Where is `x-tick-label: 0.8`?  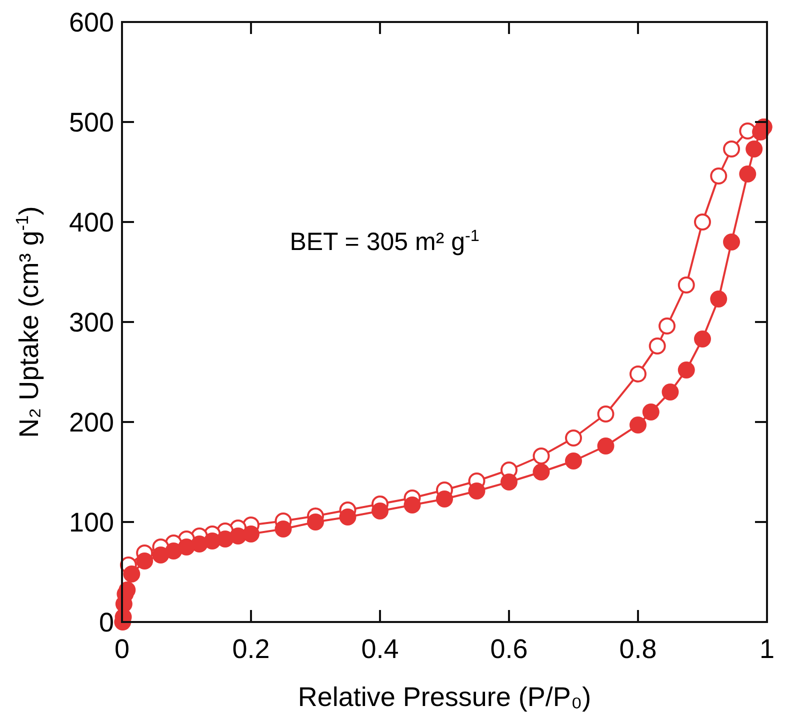 x-tick-label: 0.8 is located at coordinates (638, 649).